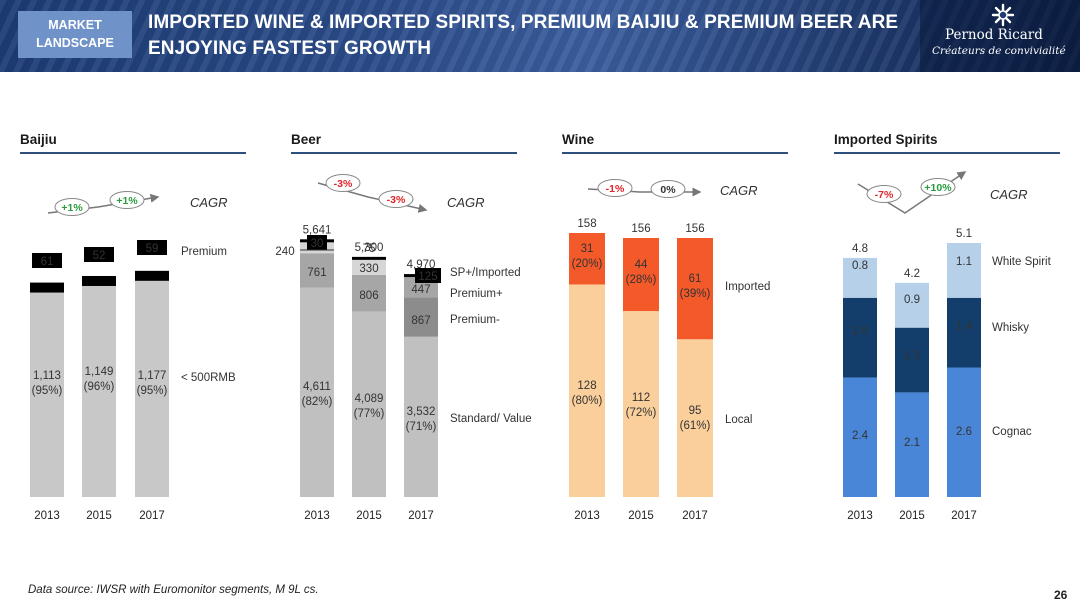 This screenshot has width=1080, height=607. Describe the element at coordinates (75, 34) in the screenshot. I see `section-tag: MARKET LANDSCAPE` at that location.